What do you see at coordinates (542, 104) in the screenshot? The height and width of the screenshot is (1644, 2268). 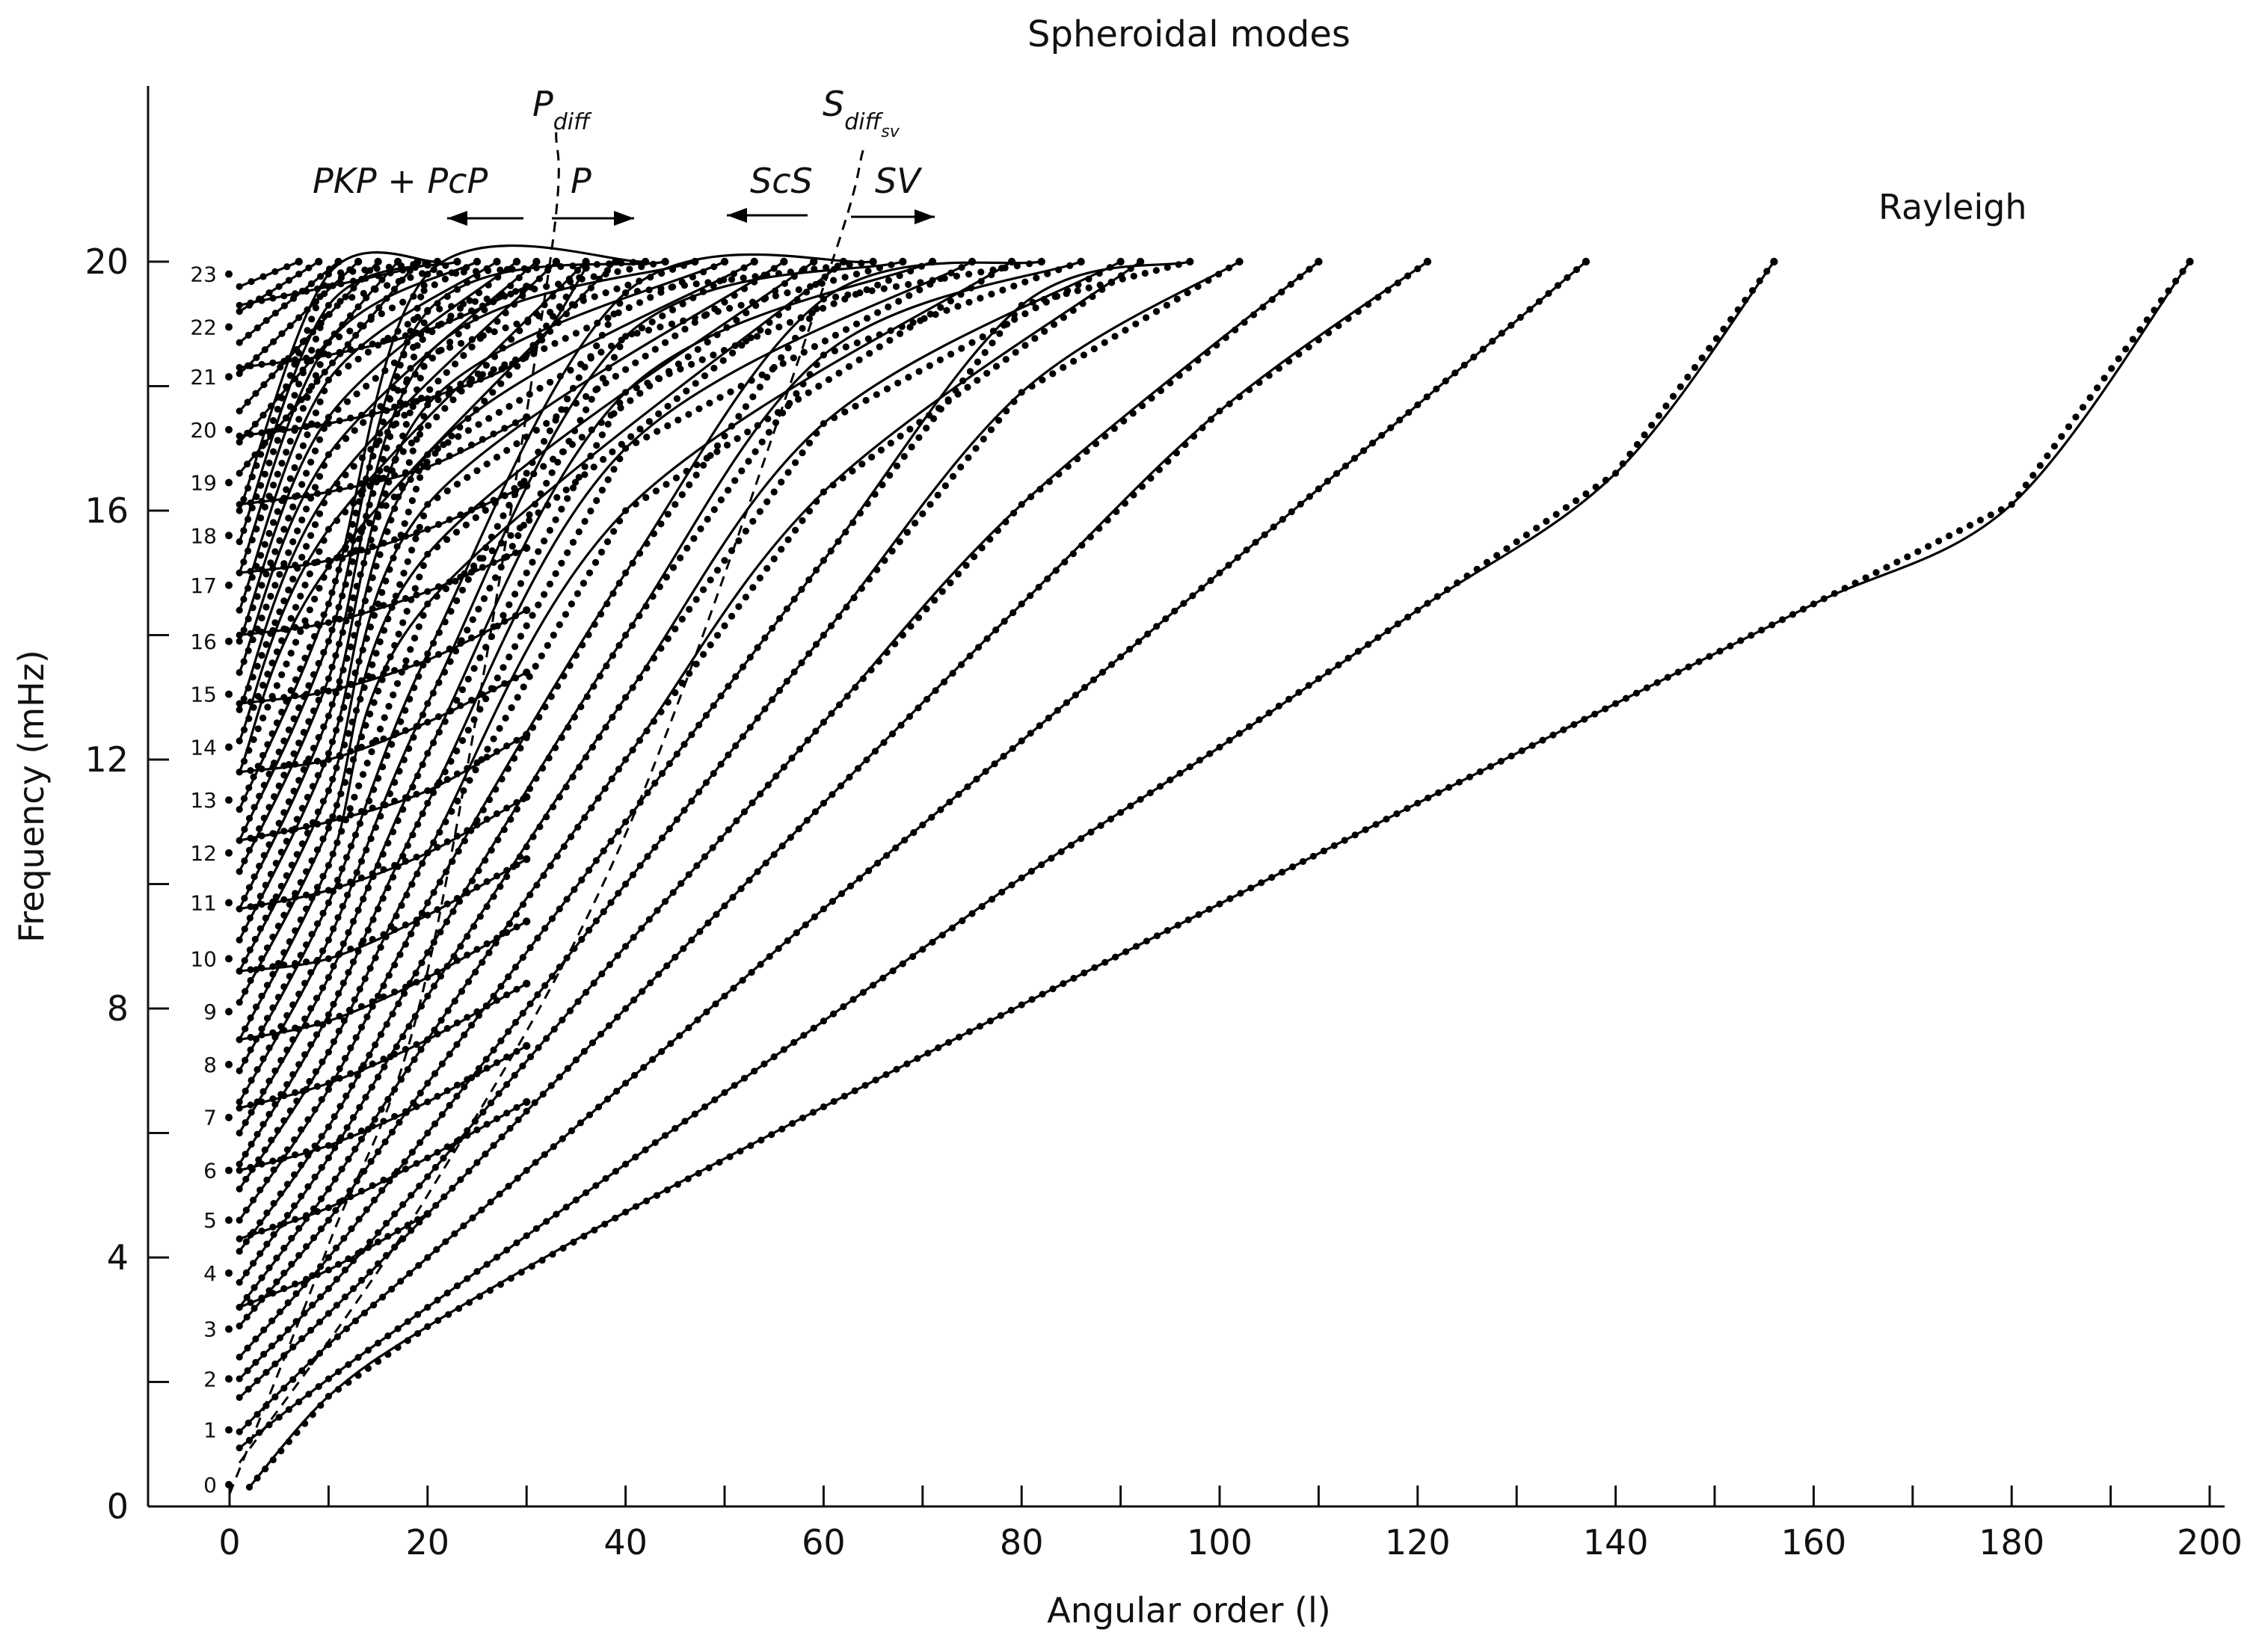 I see `p-diff-main: P` at bounding box center [542, 104].